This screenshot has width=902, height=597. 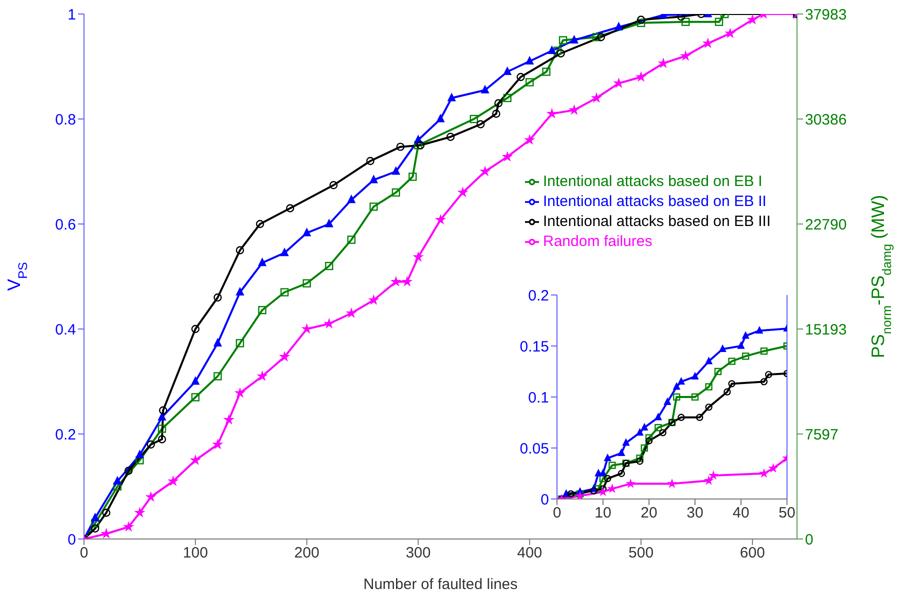 I want to click on x-tick-label: 20, so click(x=649, y=513).